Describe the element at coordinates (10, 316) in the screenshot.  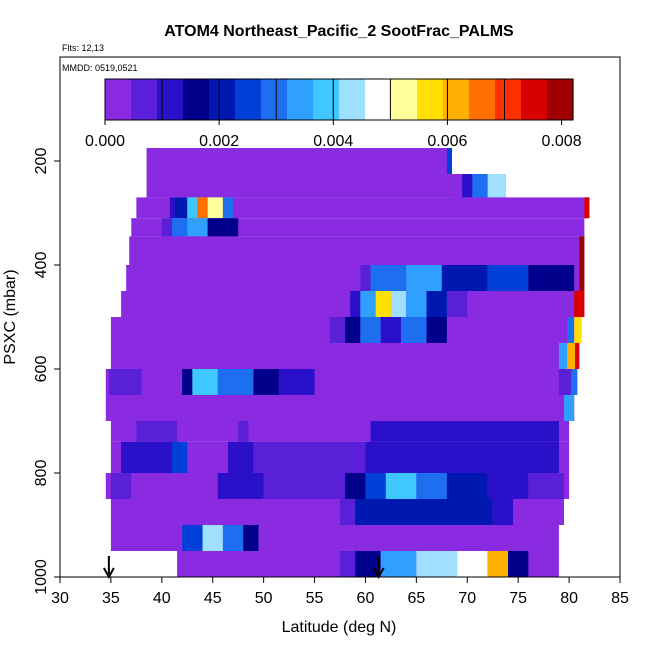
I see `y-axis-label: PSXC (mbar)` at that location.